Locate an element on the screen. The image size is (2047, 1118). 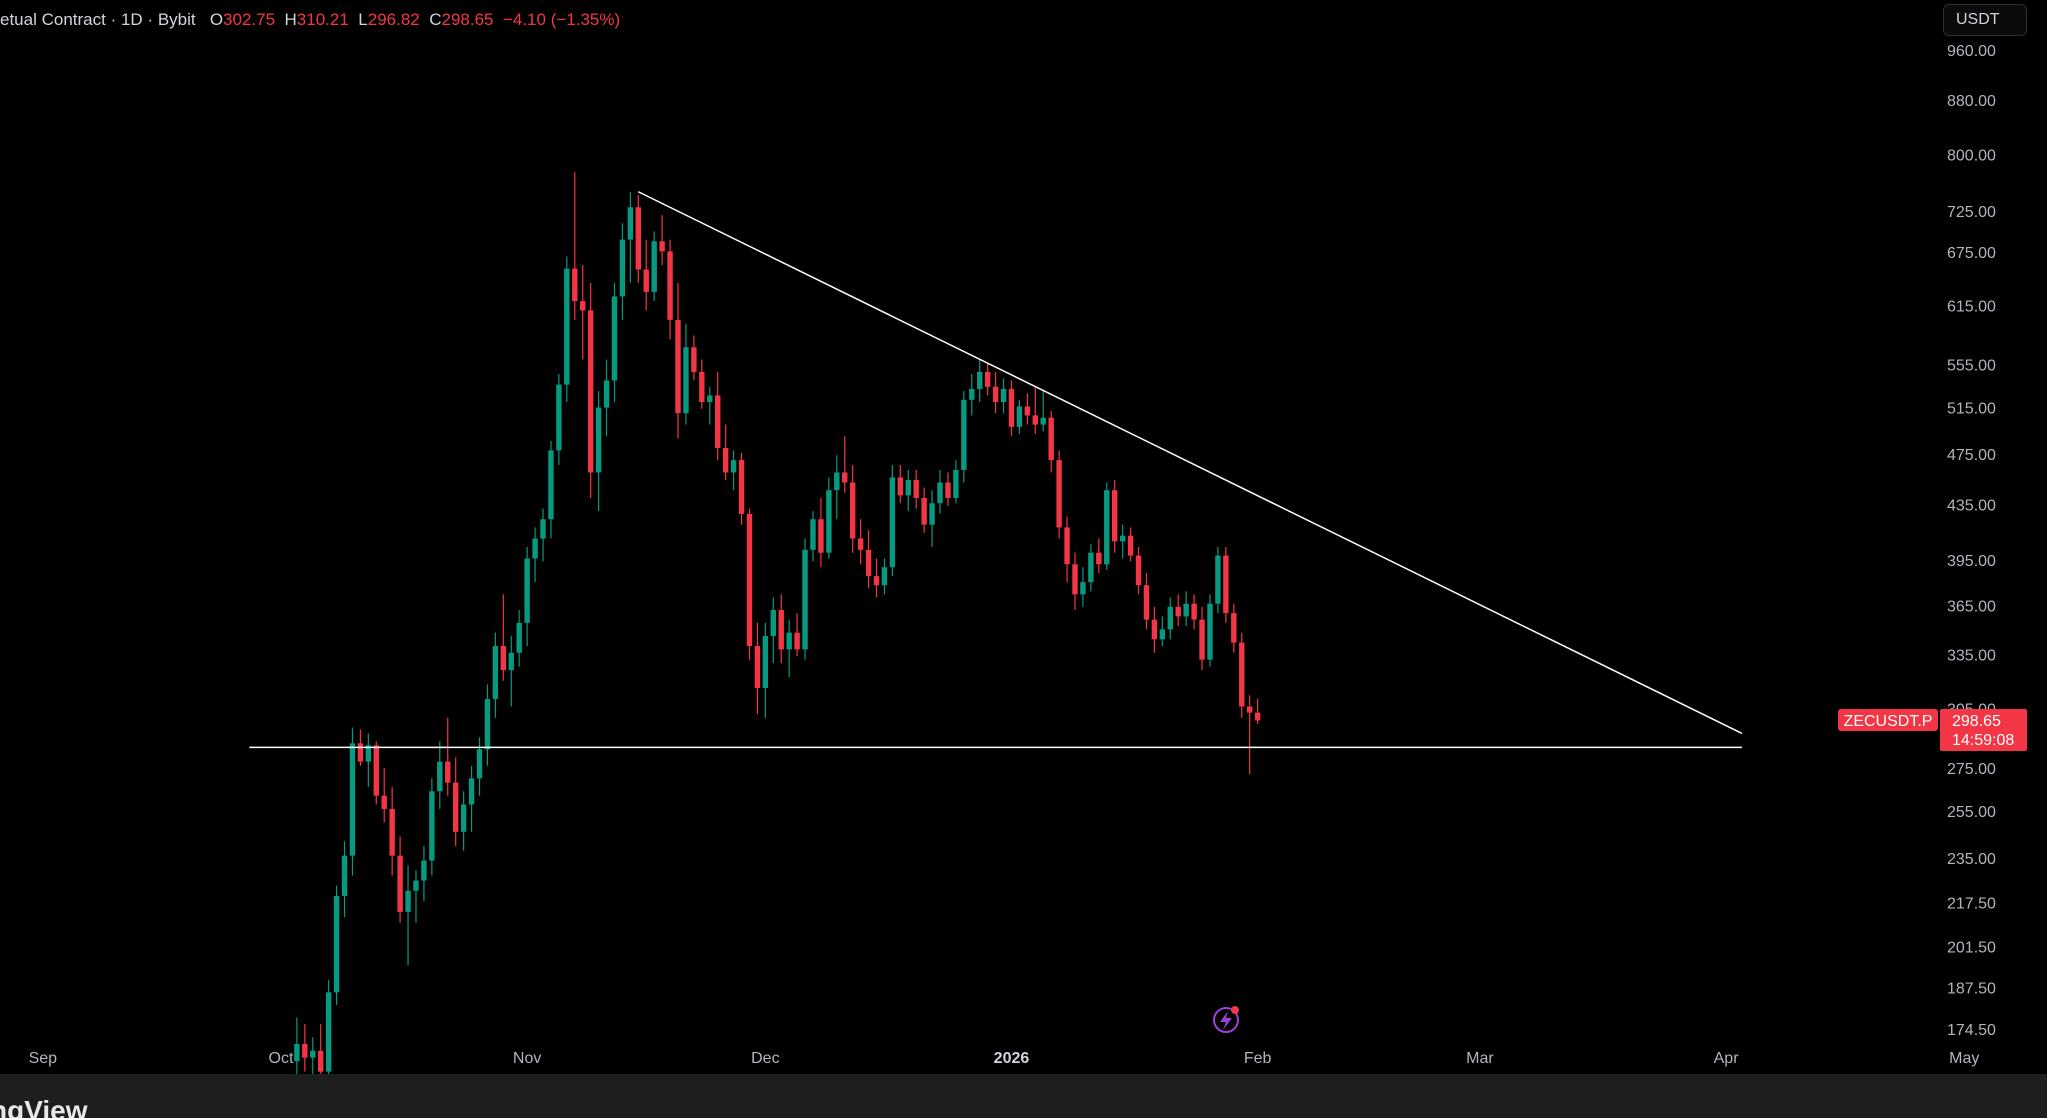
symbol-name: etual Contract is located at coordinates (53, 19).